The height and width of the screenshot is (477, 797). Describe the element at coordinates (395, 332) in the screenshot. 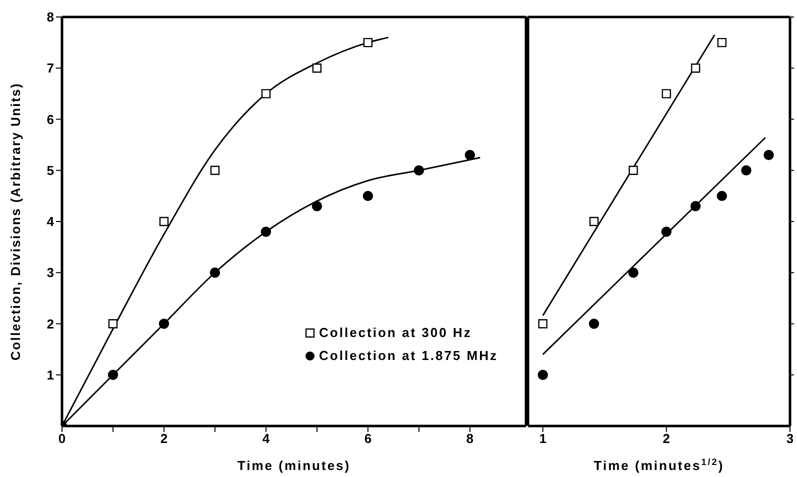

I see `legend-label: Collection at 300 Hz` at that location.